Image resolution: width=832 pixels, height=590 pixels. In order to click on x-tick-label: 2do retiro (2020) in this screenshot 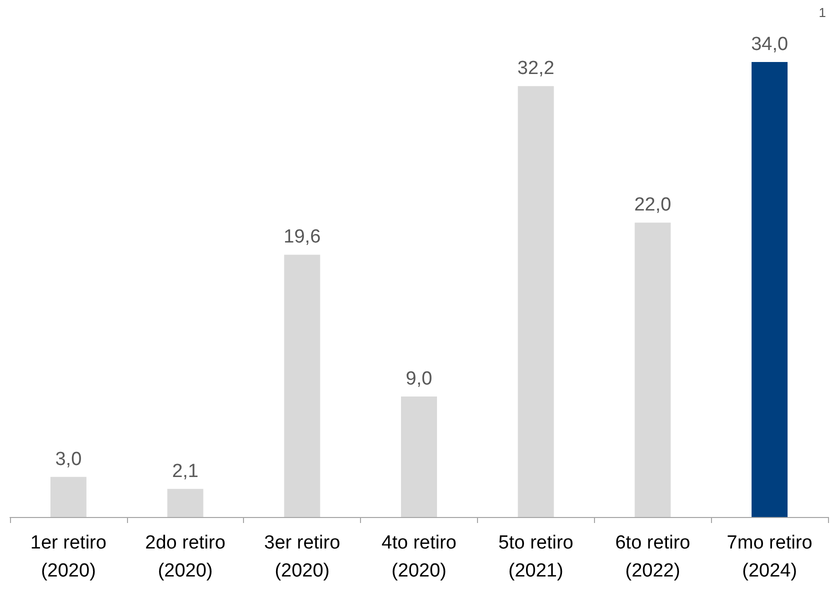, I will do `click(185, 557)`.